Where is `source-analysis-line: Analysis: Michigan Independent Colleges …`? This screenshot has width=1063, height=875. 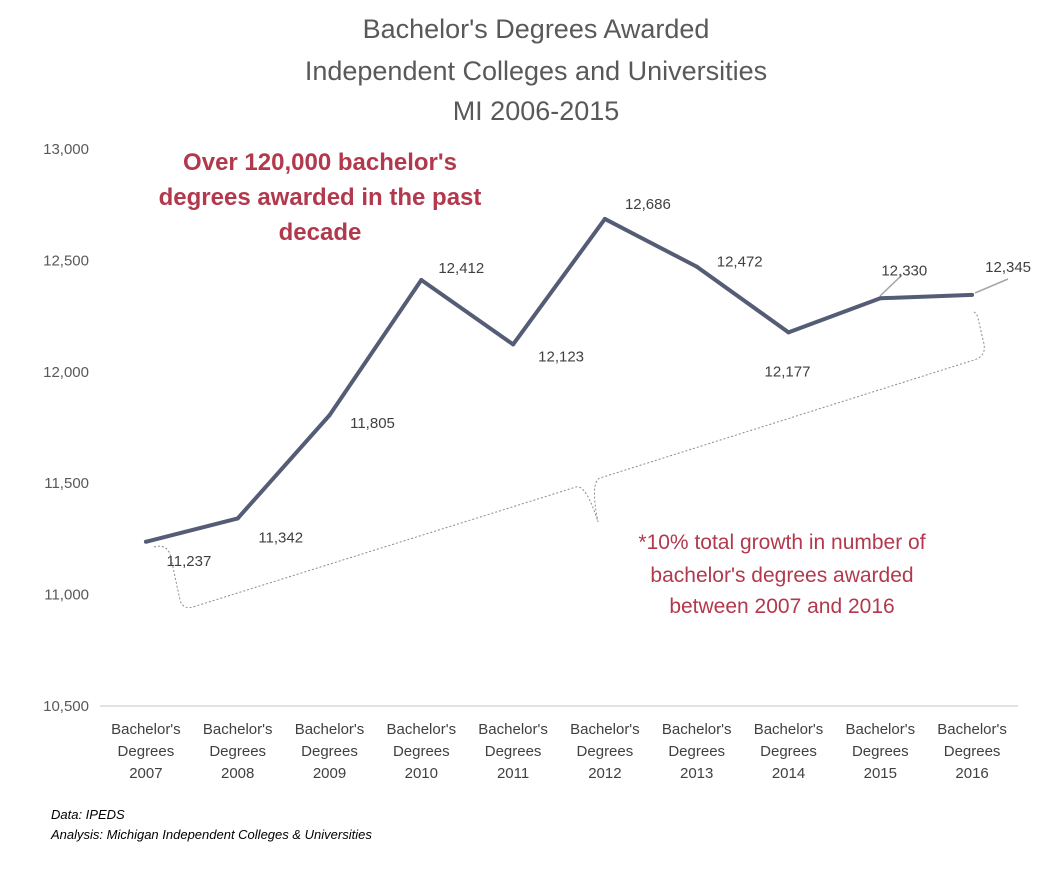
source-analysis-line: Analysis: Michigan Independent Colleges … is located at coordinates (211, 834).